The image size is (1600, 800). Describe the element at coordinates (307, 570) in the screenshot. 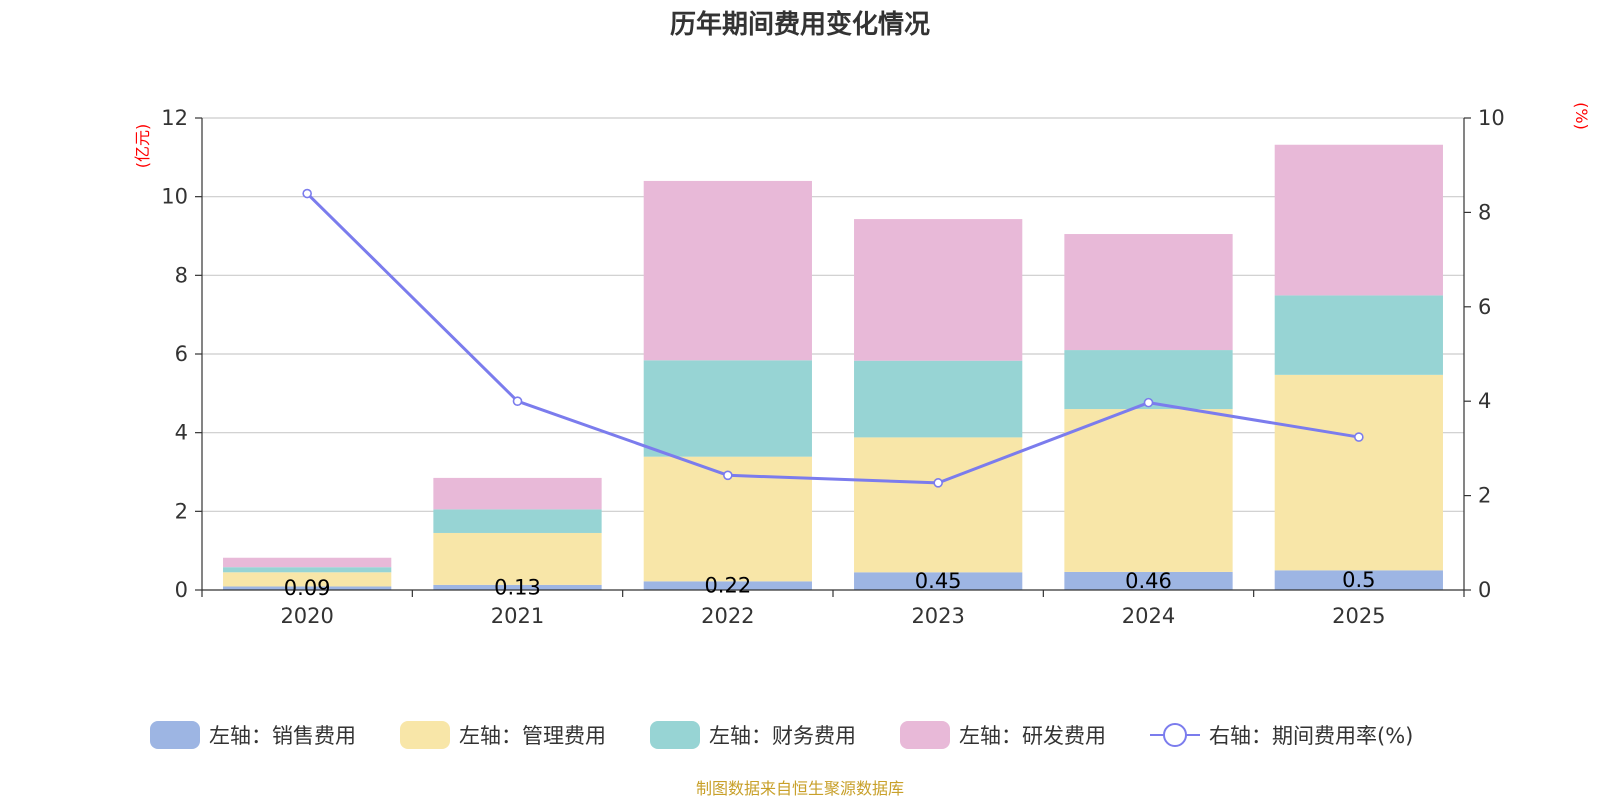

I see `bar-s2-2020` at that location.